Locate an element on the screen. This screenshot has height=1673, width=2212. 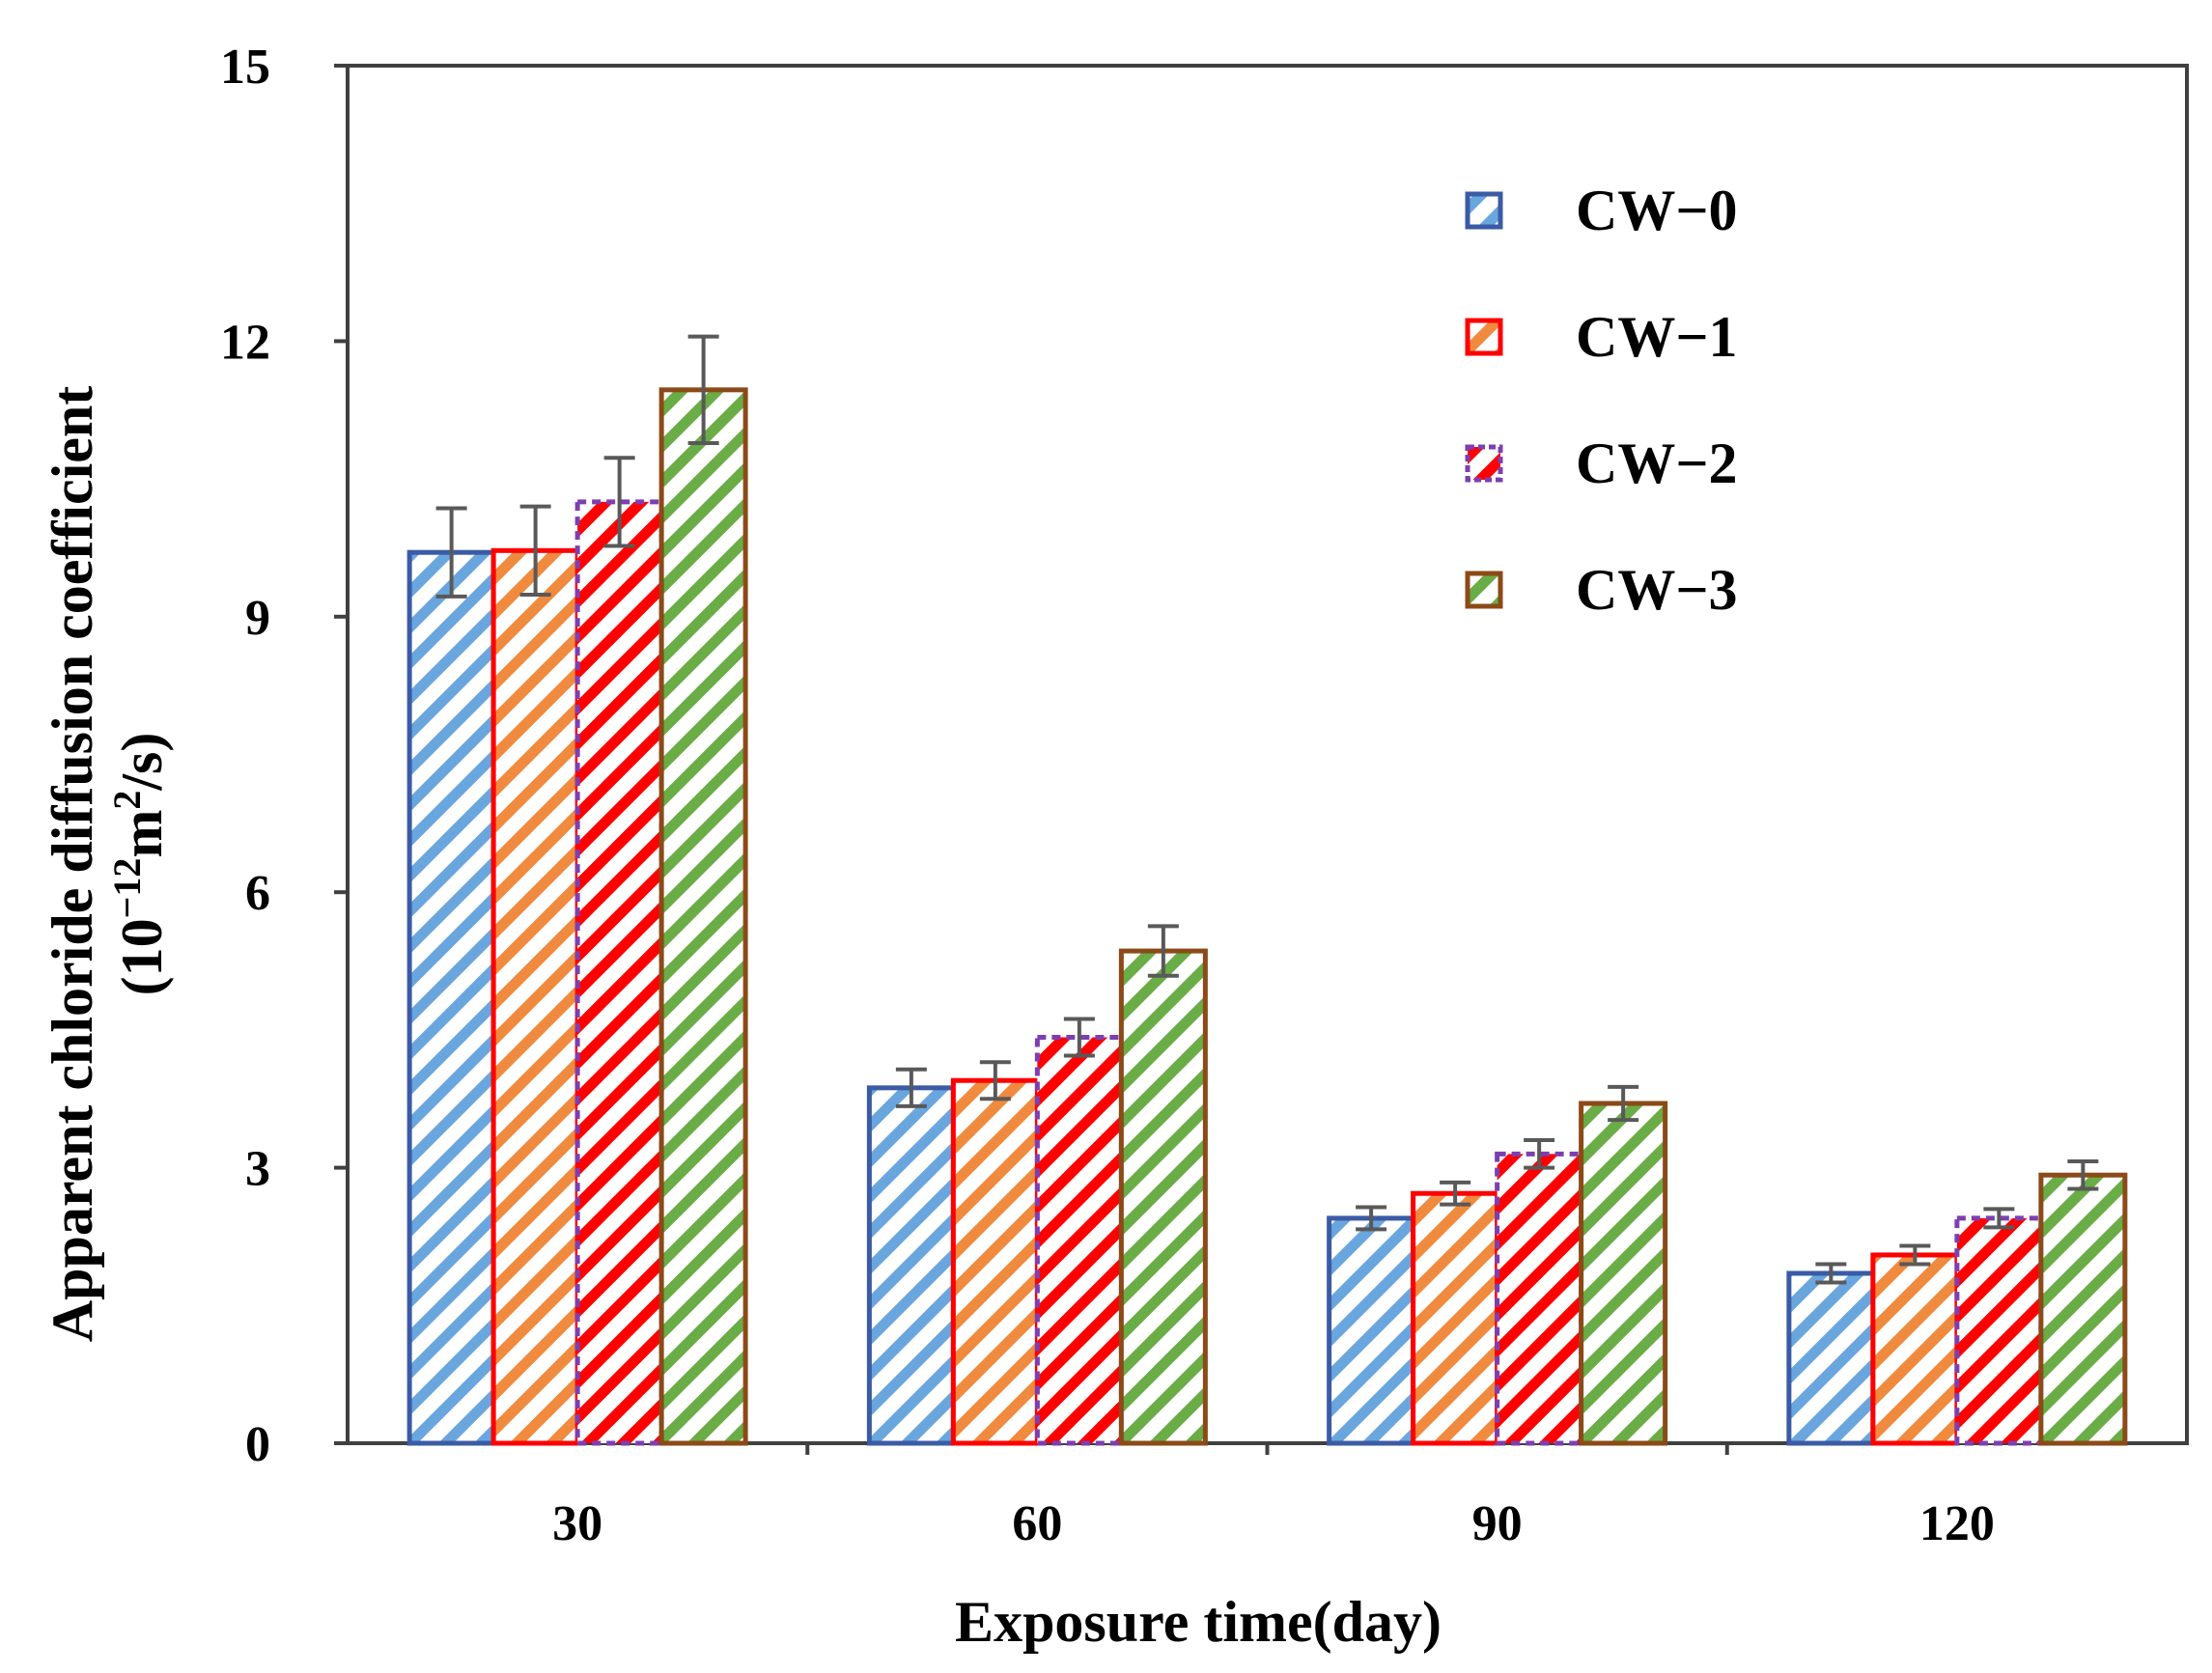
legend-item: CW−1 is located at coordinates (1602, 337).